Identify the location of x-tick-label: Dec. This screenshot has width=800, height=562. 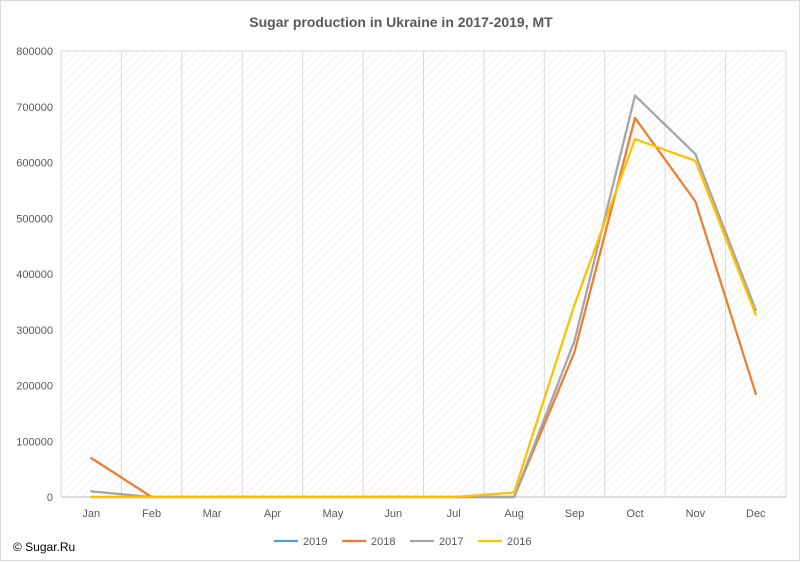
(756, 514).